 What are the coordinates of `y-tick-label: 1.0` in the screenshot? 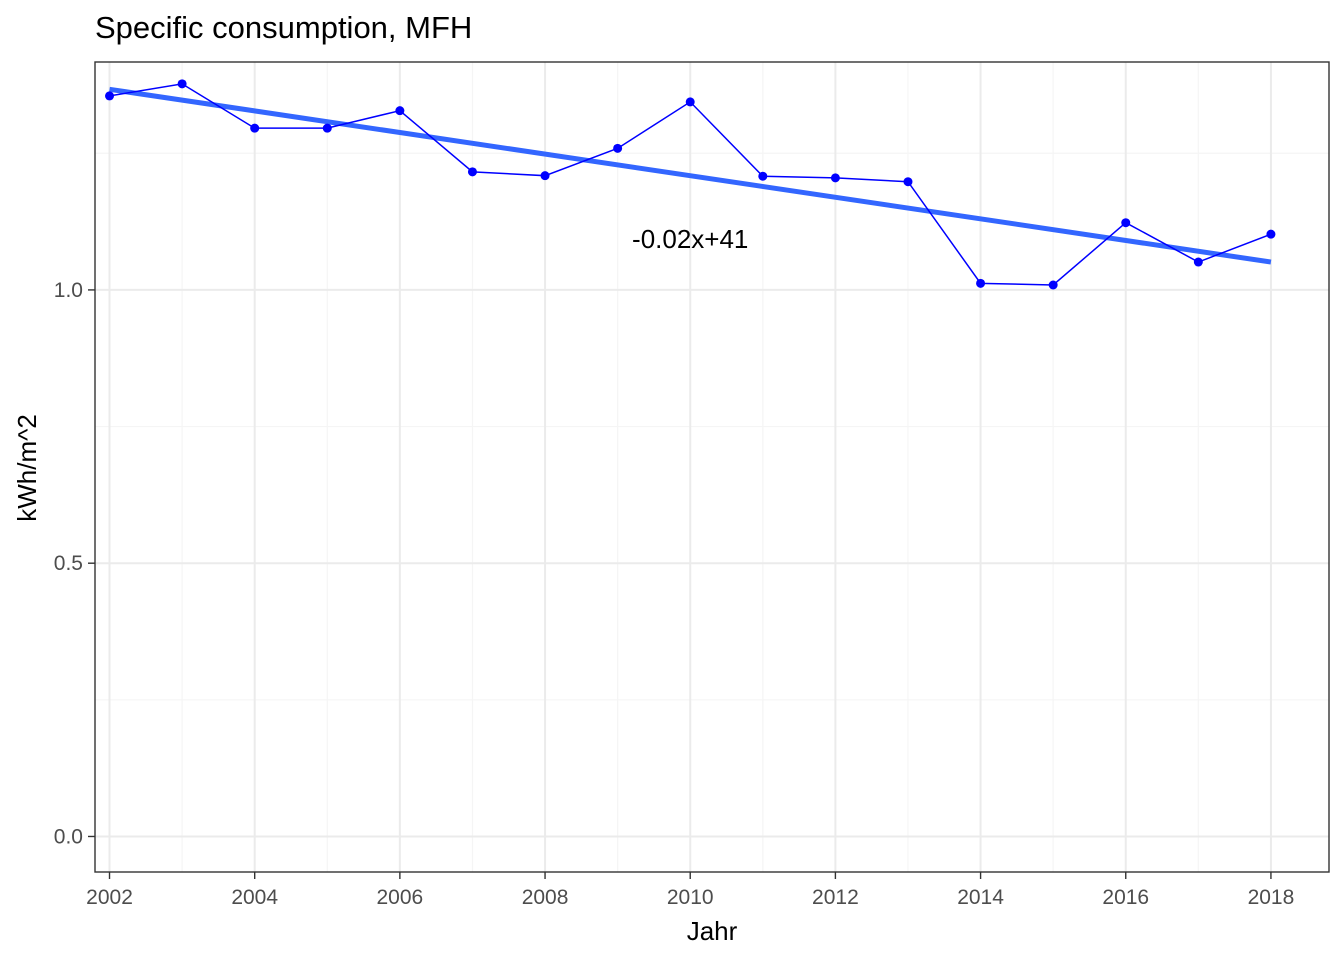 It's located at (68, 290).